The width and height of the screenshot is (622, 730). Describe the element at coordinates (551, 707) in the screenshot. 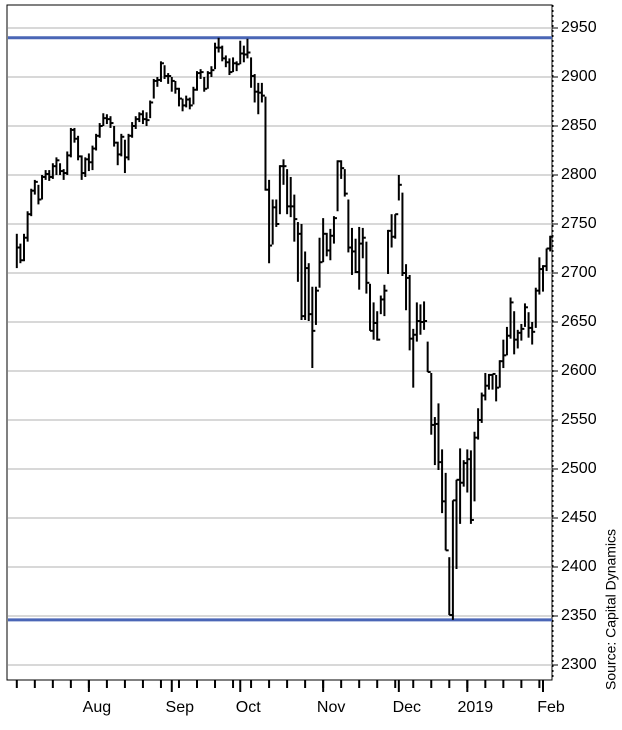

I see `x-tick-label: Feb` at that location.